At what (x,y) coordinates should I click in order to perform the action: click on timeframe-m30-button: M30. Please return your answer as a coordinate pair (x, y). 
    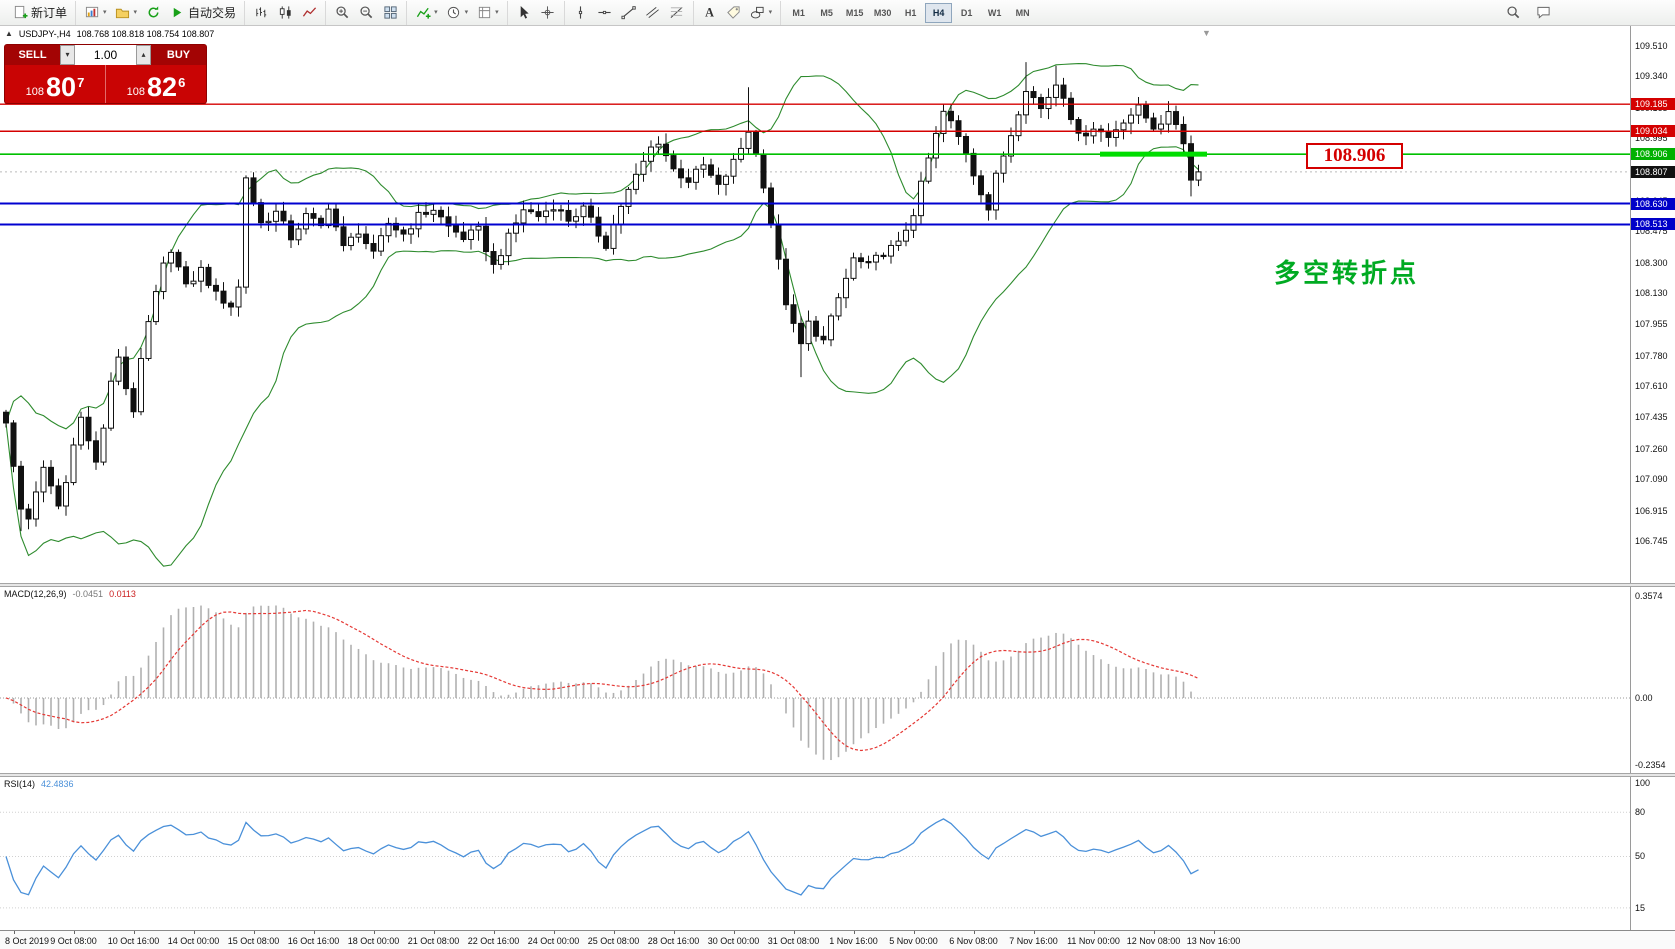
    Looking at the image, I should click on (882, 13).